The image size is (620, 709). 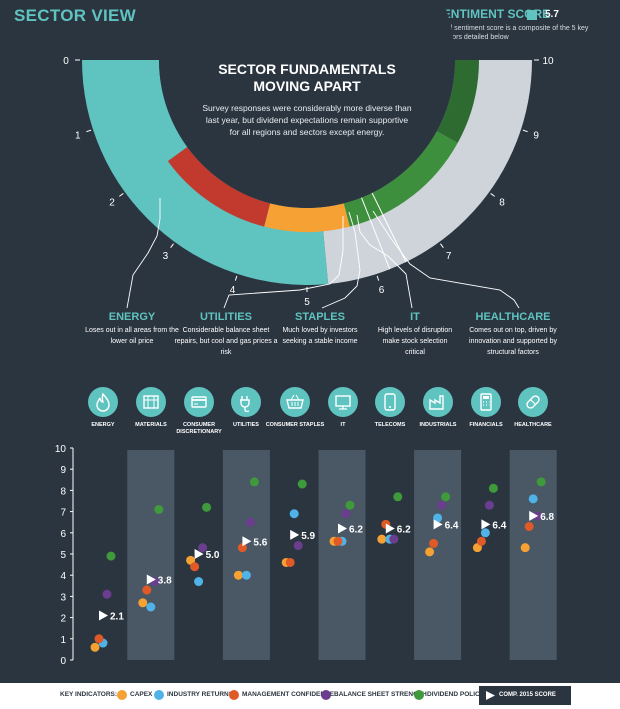 What do you see at coordinates (200, 694) in the screenshot?
I see `legend-item-industry-returns: INDUSTRY RETURNS` at bounding box center [200, 694].